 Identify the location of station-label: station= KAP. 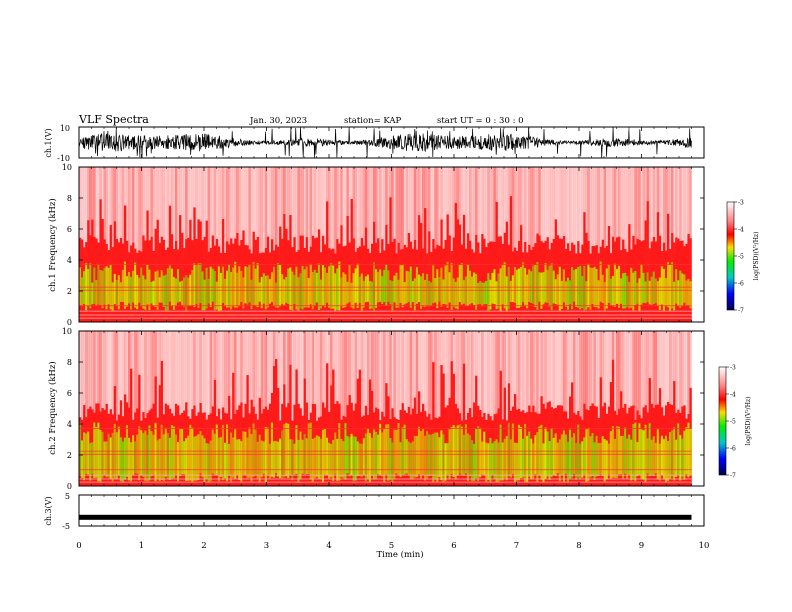
(373, 121).